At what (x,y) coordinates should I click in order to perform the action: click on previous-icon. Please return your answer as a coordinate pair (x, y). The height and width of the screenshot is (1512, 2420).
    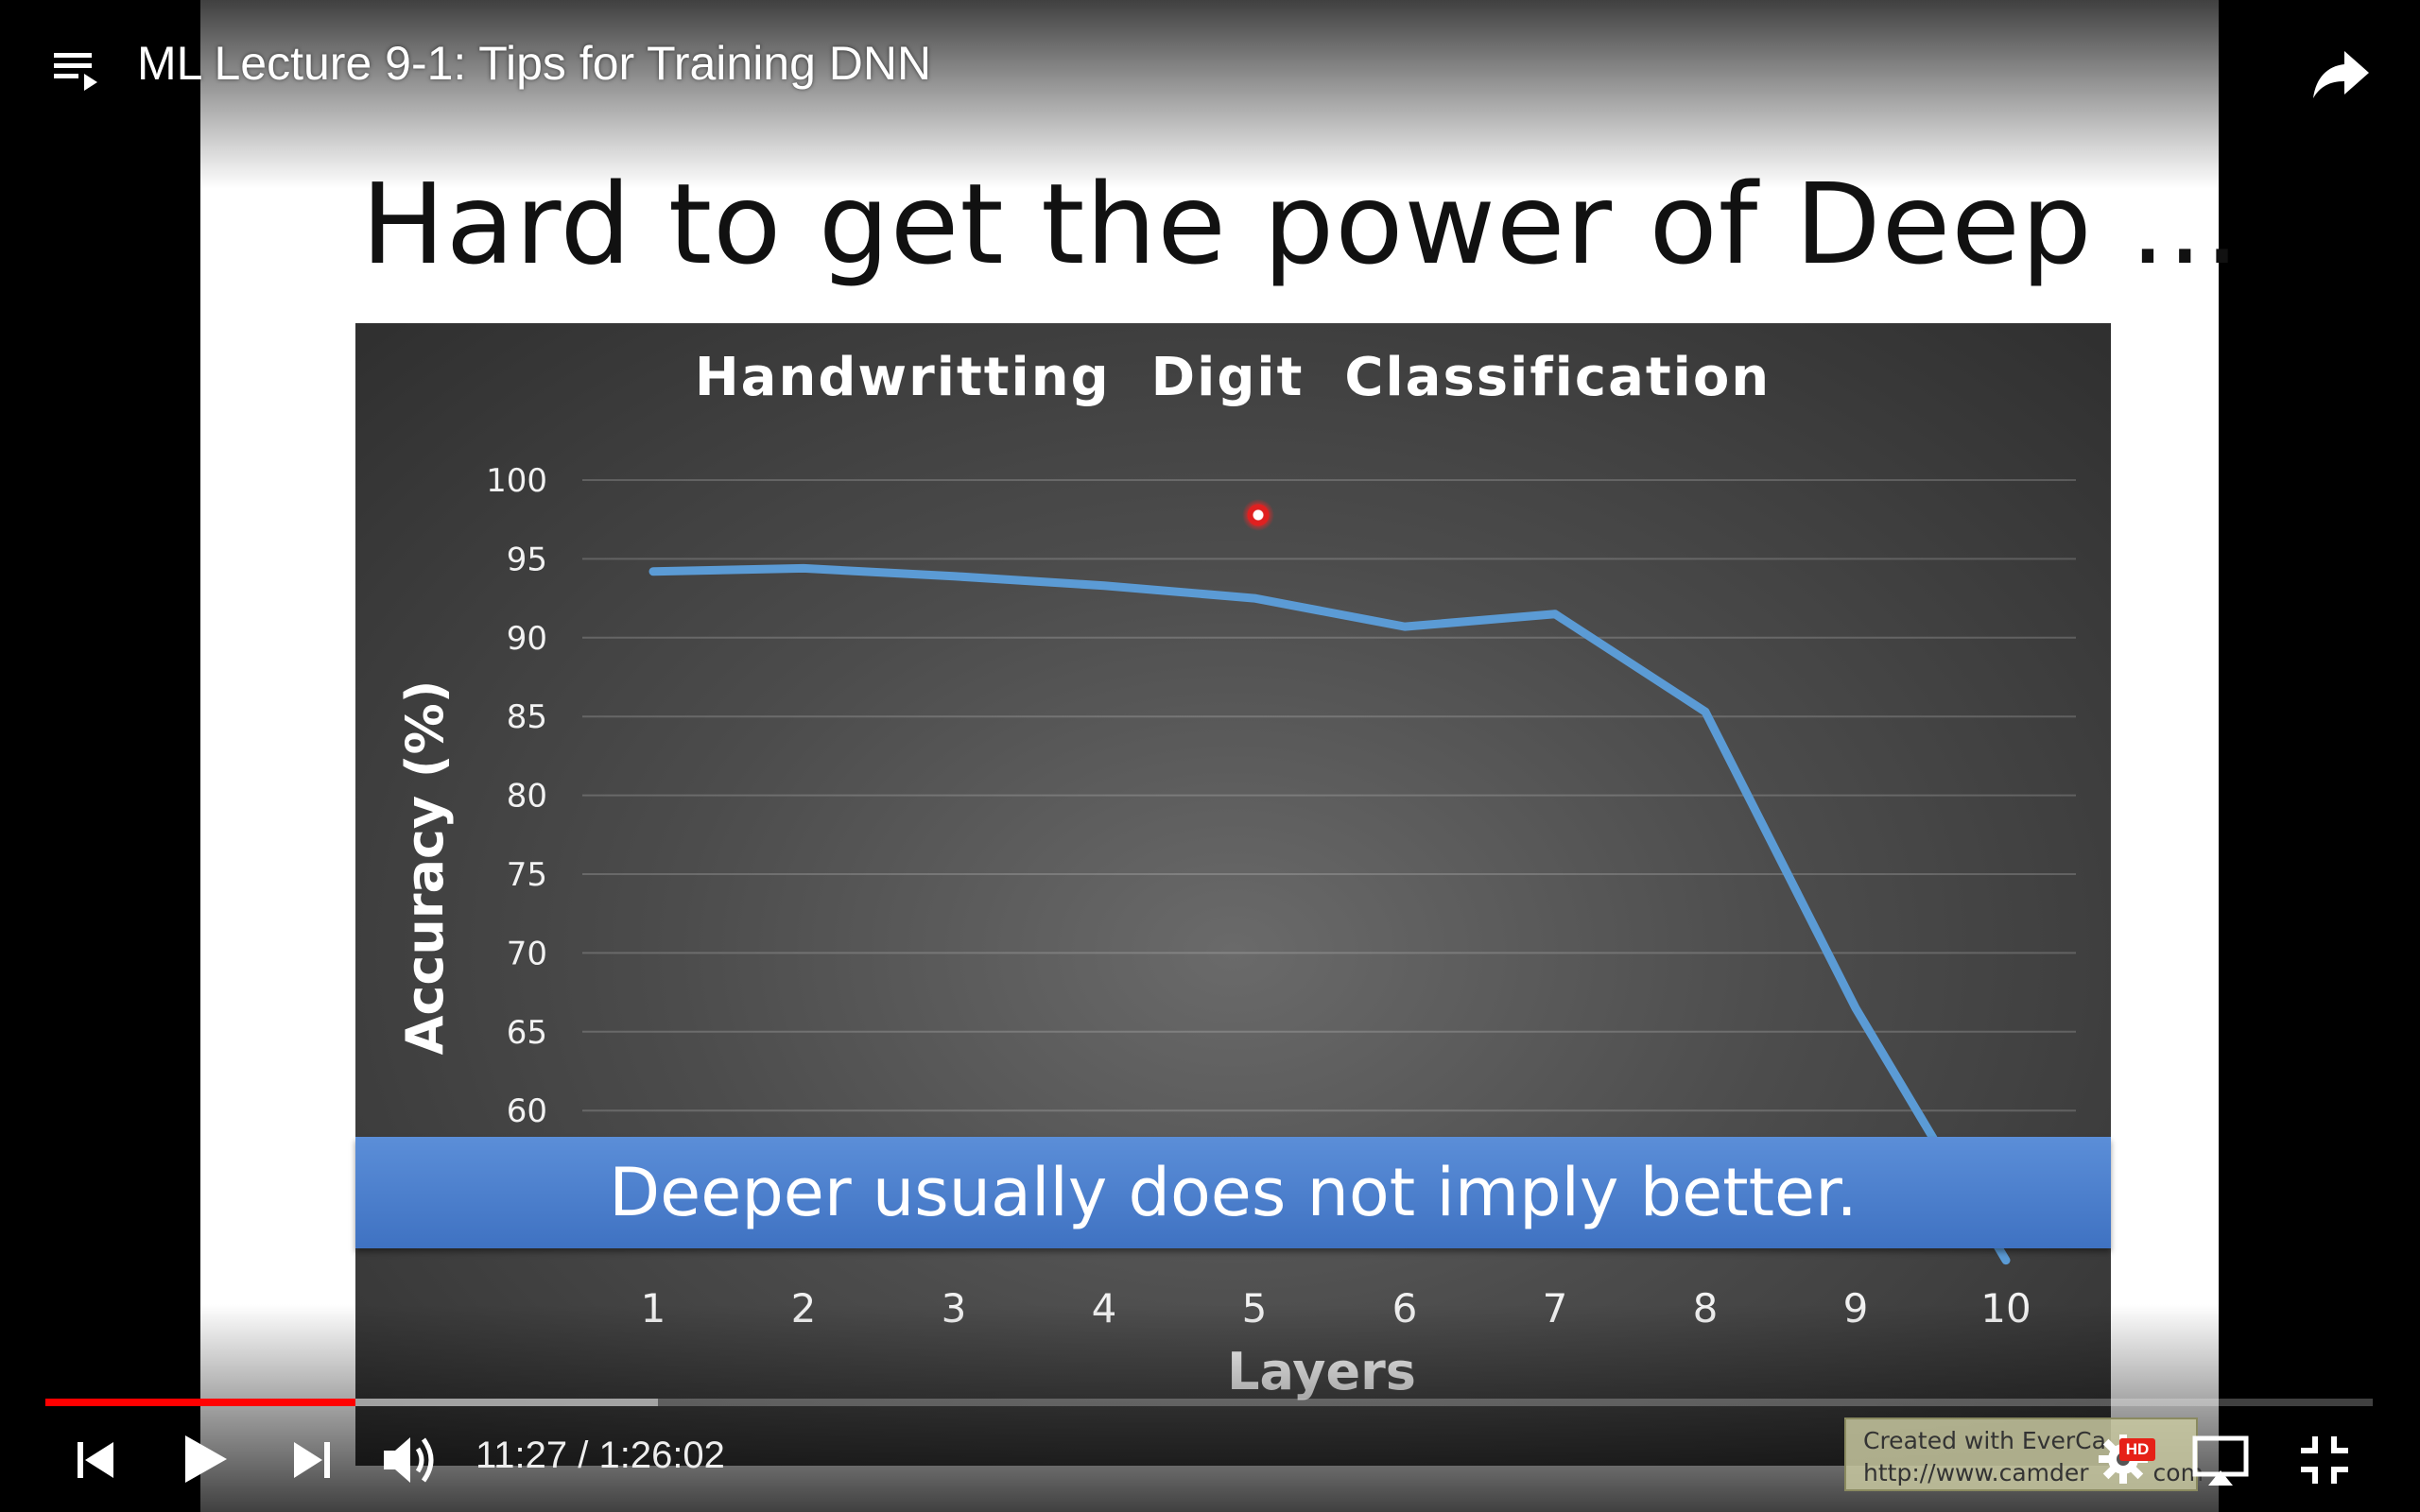
    Looking at the image, I should click on (95, 1460).